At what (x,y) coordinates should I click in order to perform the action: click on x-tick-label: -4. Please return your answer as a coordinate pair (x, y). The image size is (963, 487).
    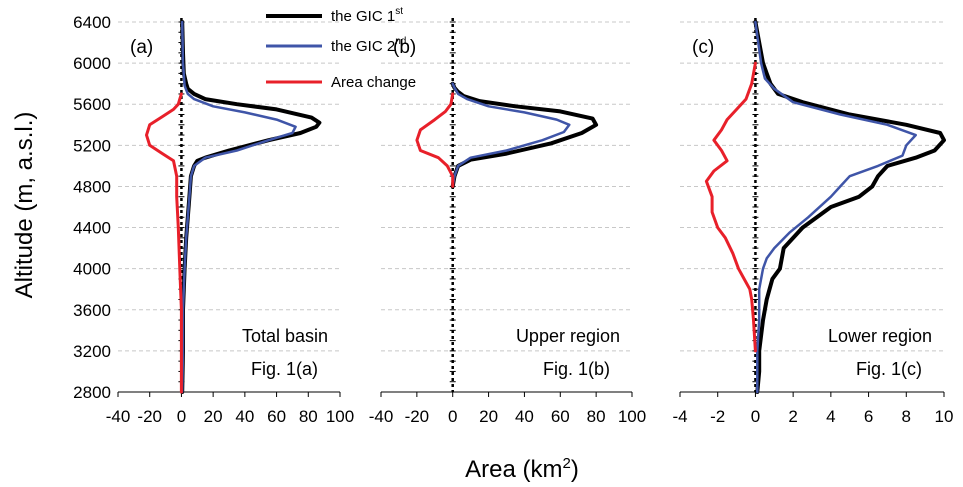
    Looking at the image, I should click on (679, 416).